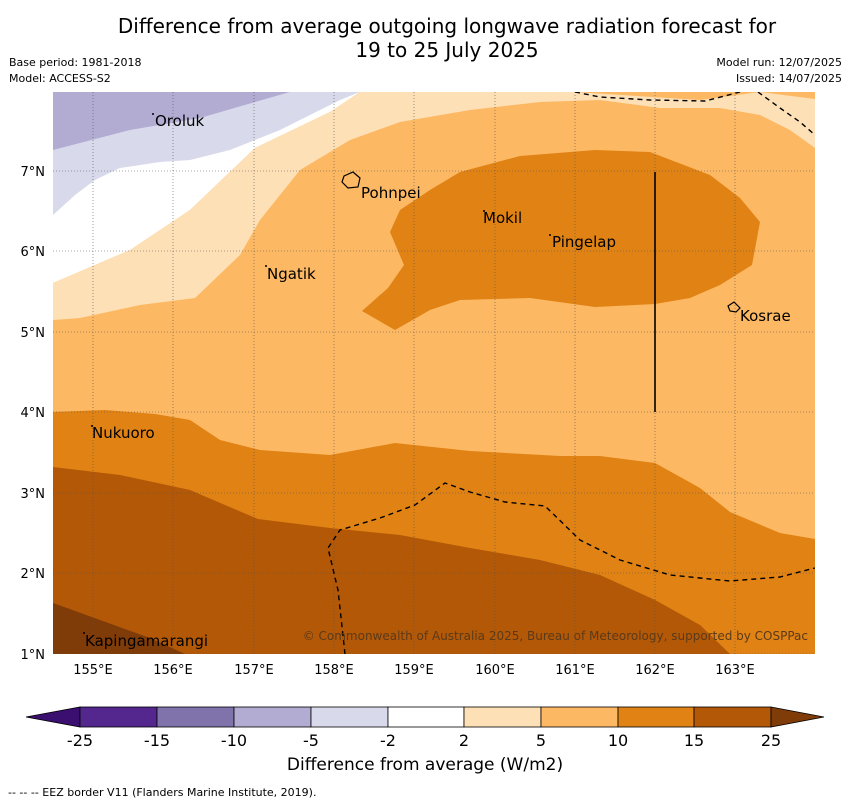 Image resolution: width=850 pixels, height=804 pixels. Describe the element at coordinates (735, 670) in the screenshot. I see `longitude-tick-label: 163°E` at that location.